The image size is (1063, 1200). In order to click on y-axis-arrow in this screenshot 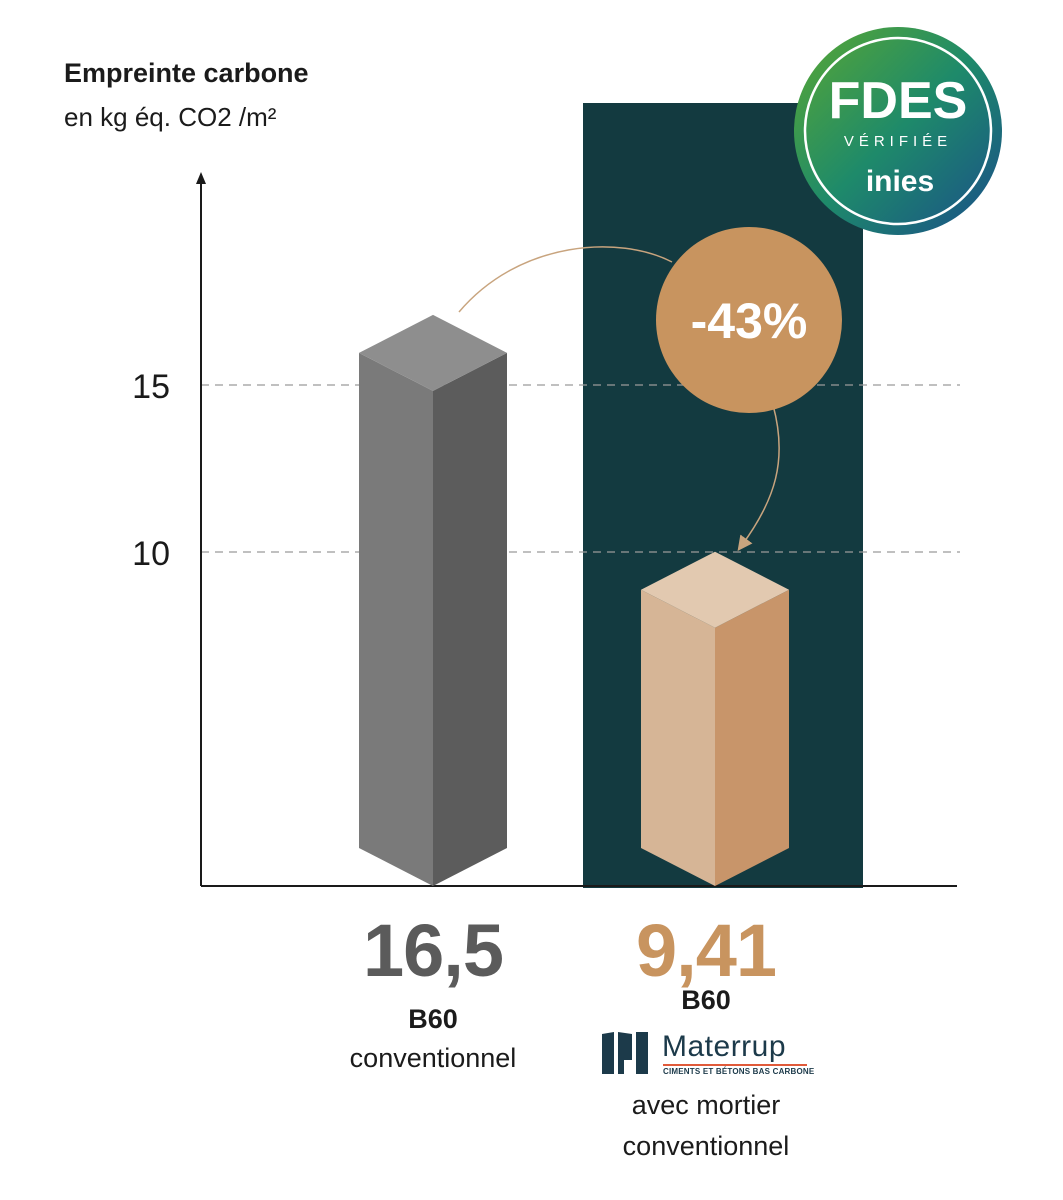, I will do `click(201, 178)`.